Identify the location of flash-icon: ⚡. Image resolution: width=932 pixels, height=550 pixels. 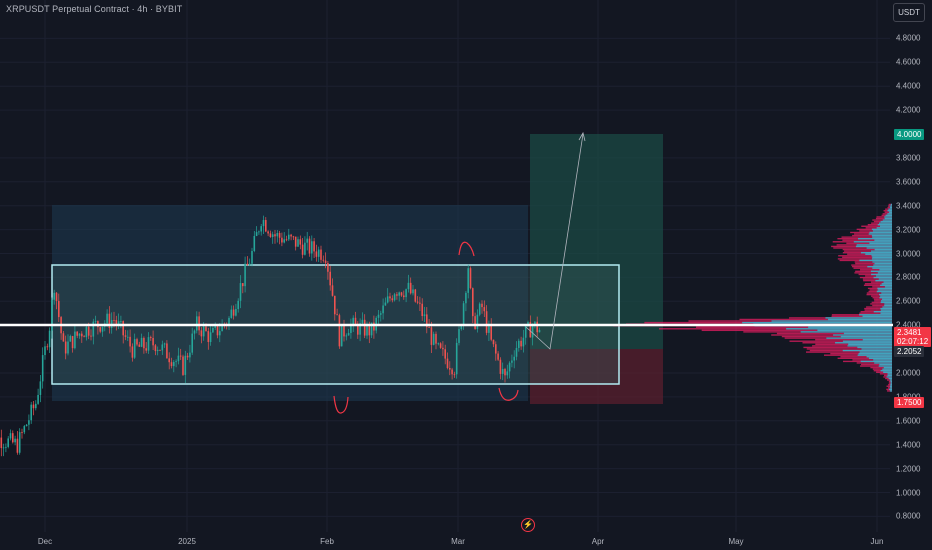
(528, 525).